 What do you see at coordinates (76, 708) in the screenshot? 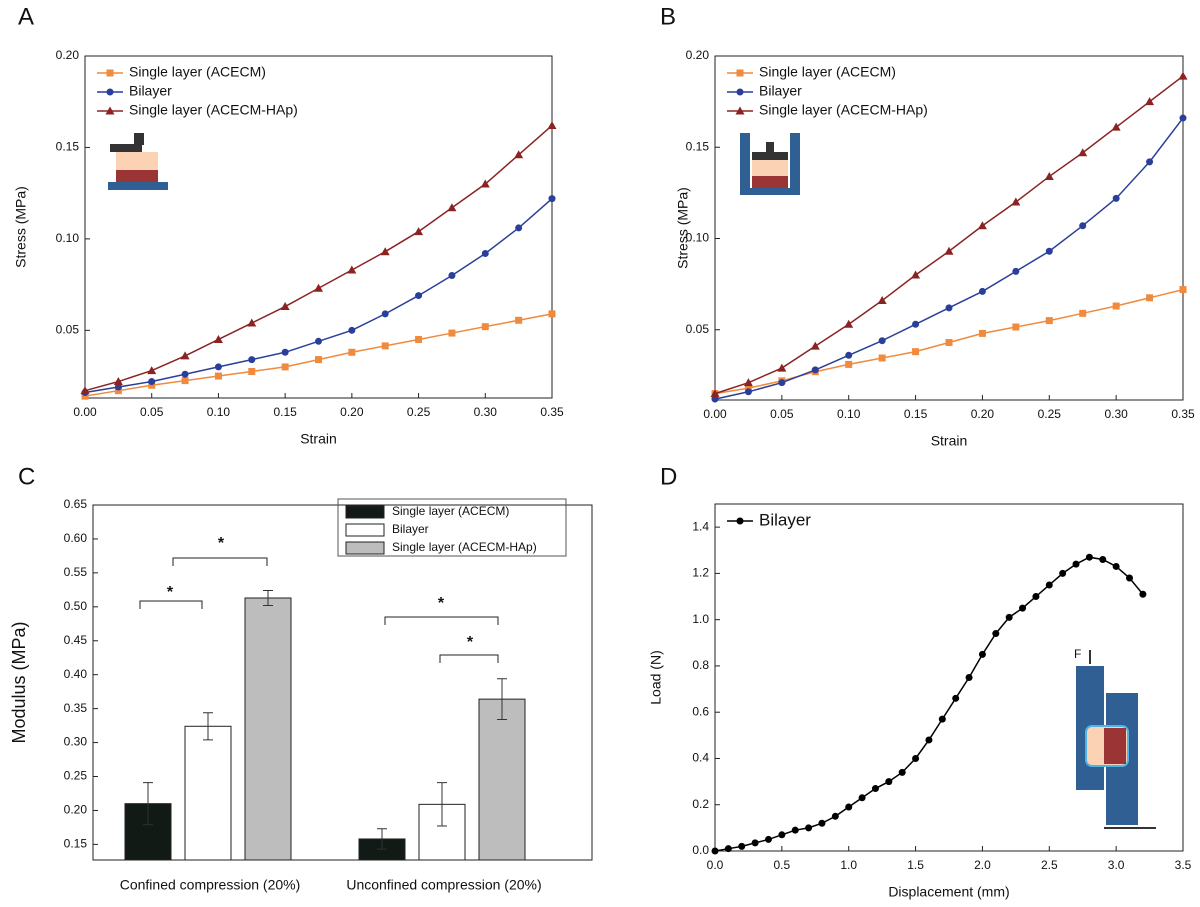
I see `y-tick-label: 0.35` at bounding box center [76, 708].